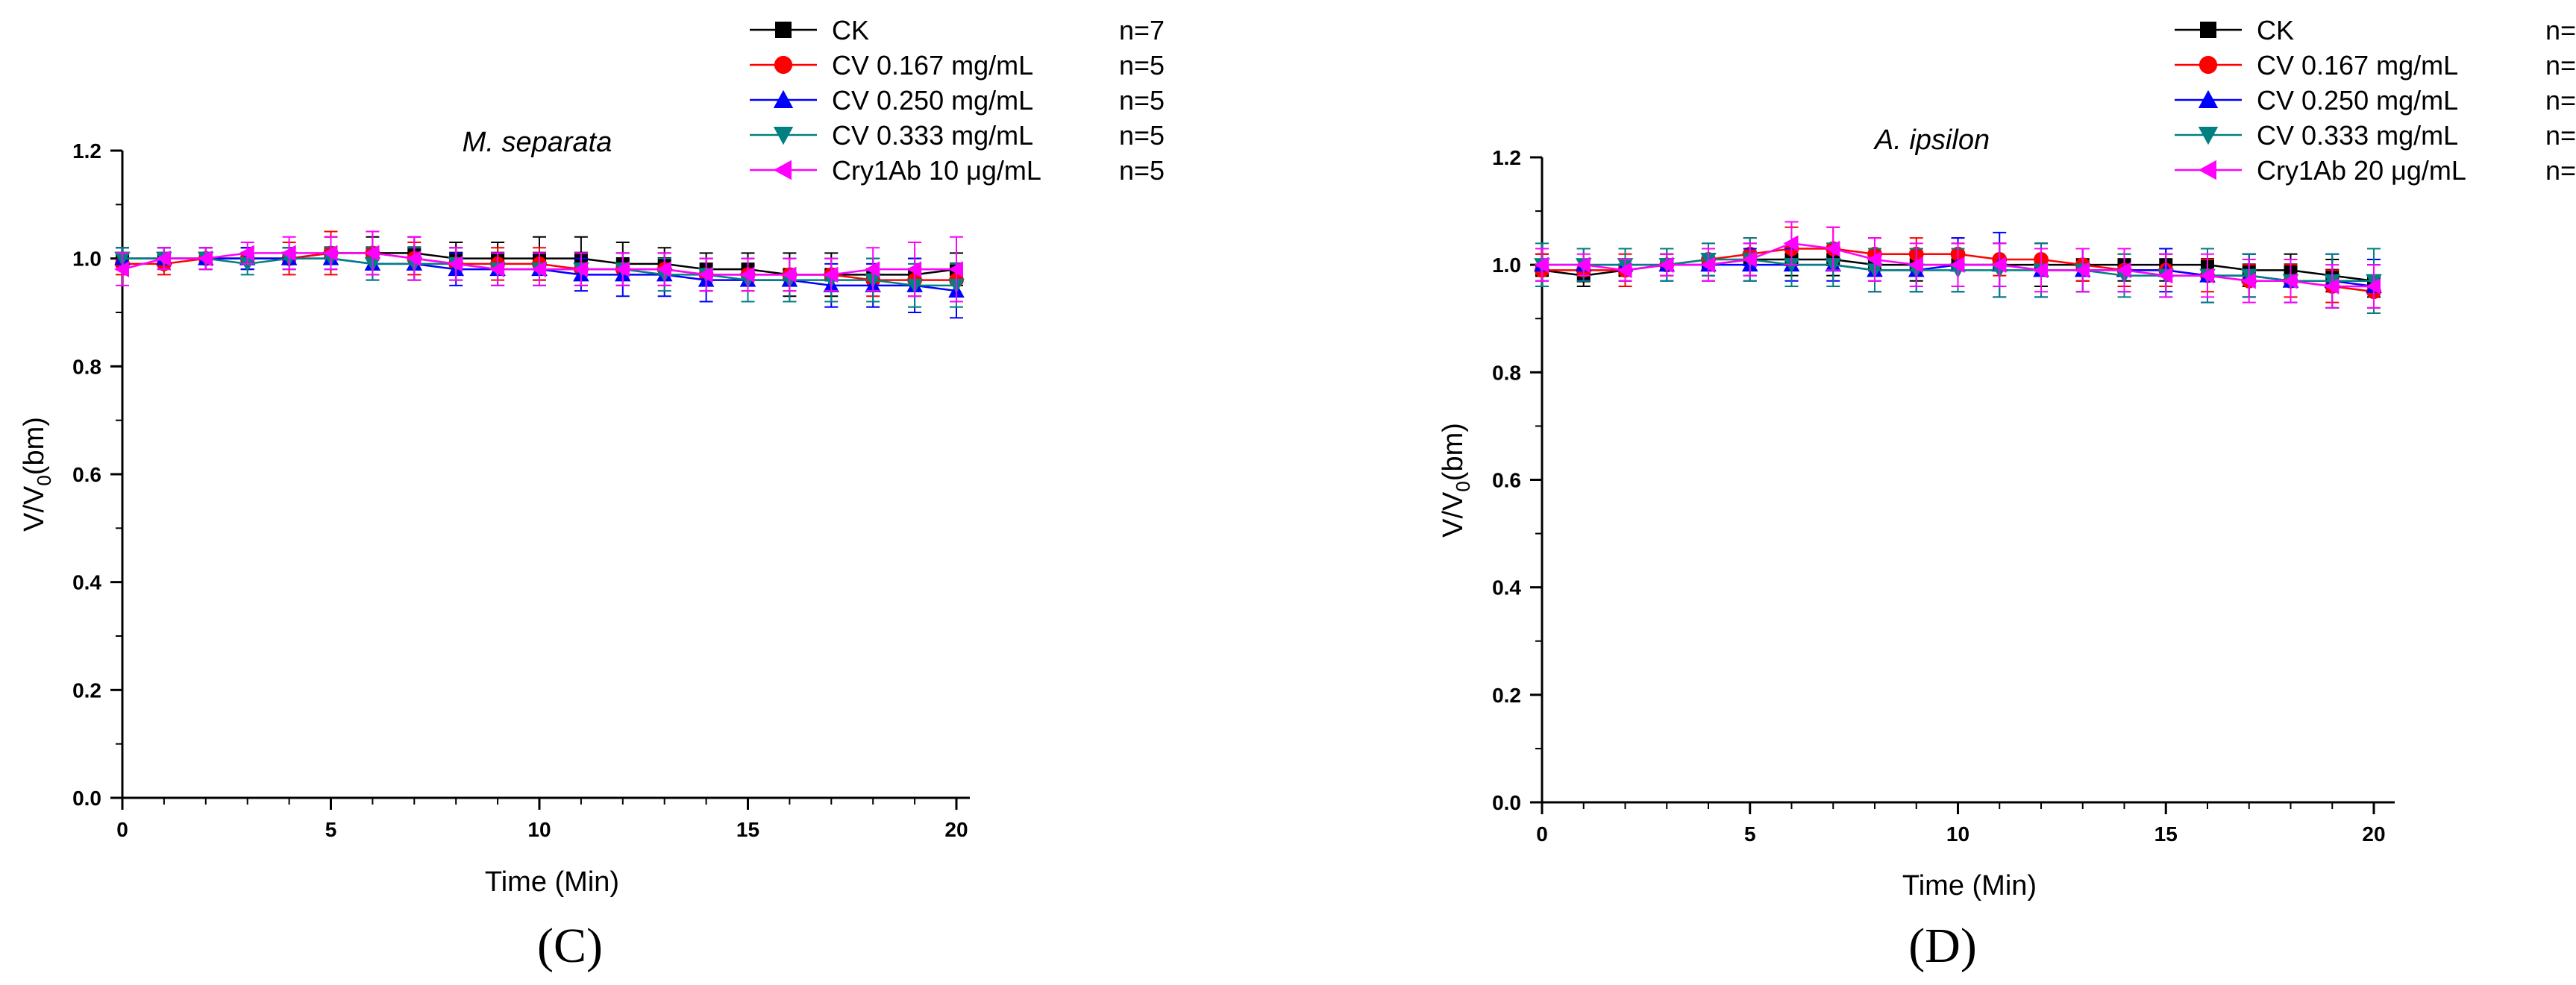 This screenshot has height=985, width=2576. What do you see at coordinates (1142, 30) in the screenshot?
I see `legend-n-count: n=7` at bounding box center [1142, 30].